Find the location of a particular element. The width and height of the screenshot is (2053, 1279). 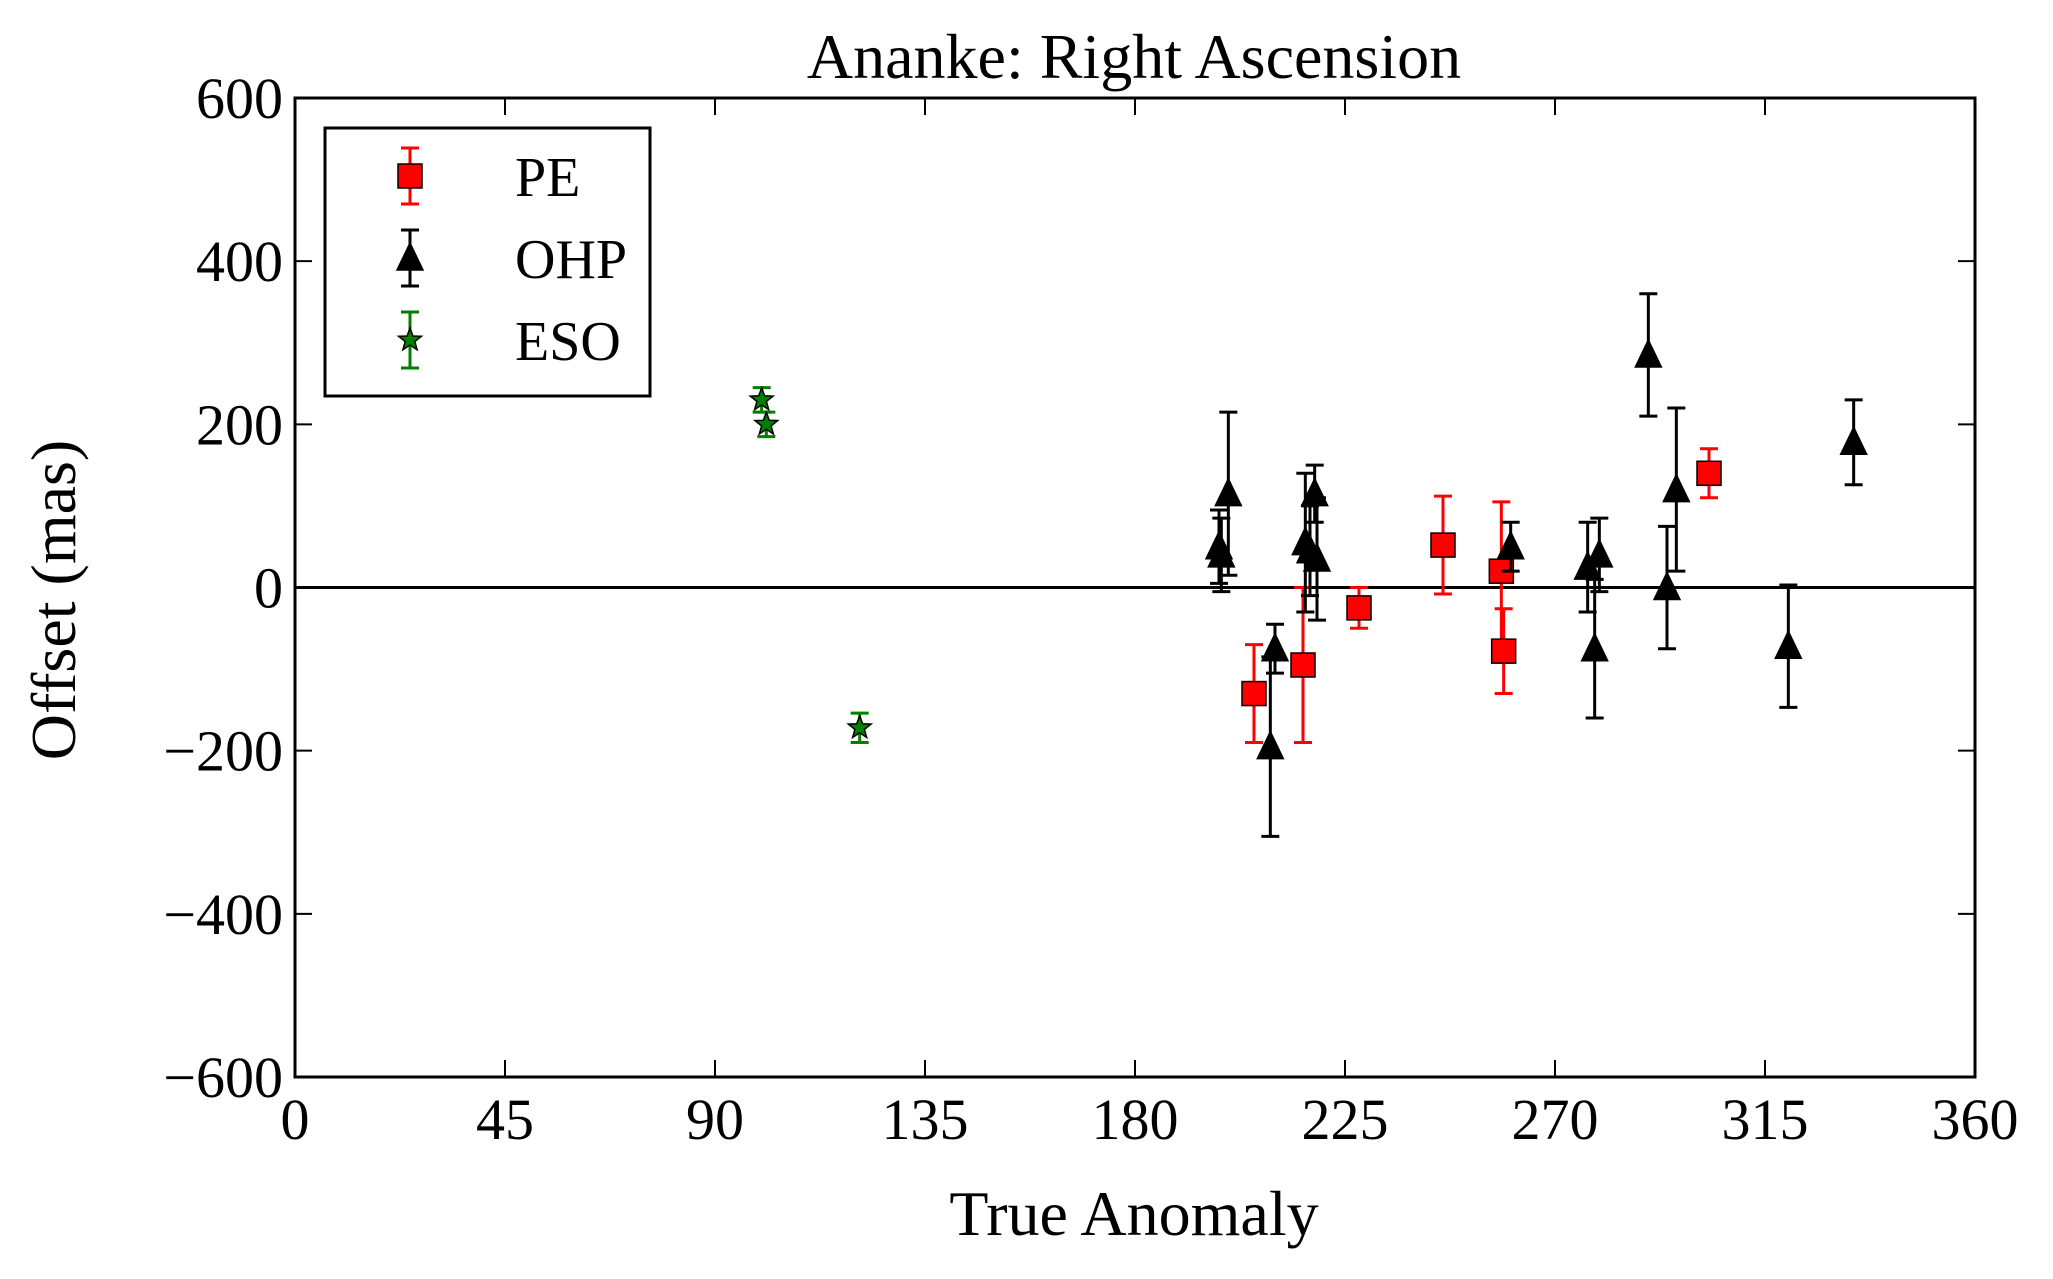

y-tick-label: 400 is located at coordinates (239, 261).